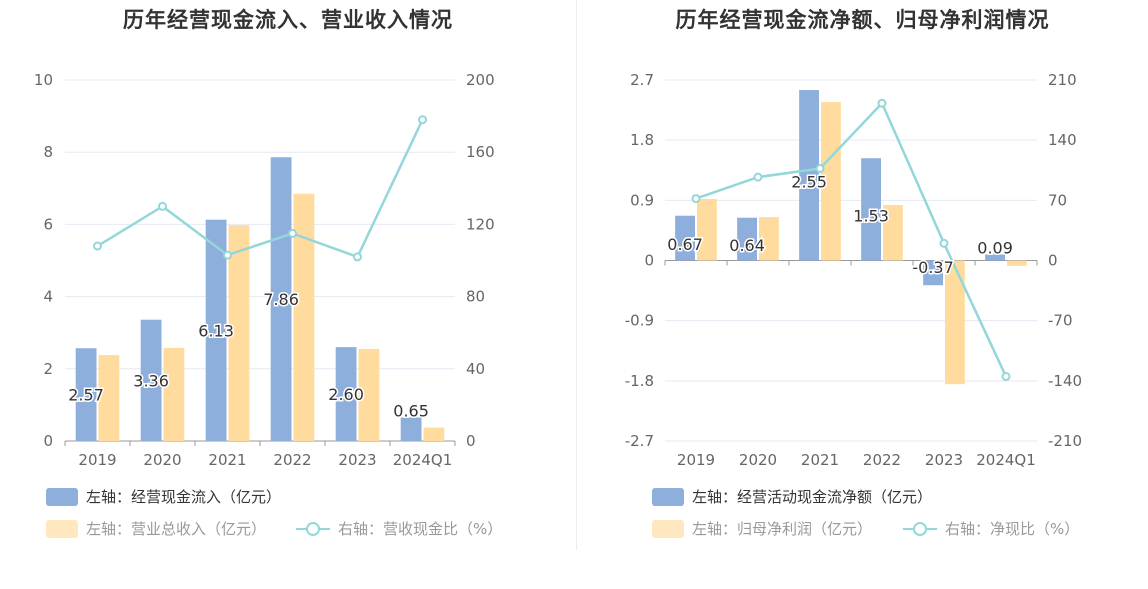 This screenshot has height=589, width=1148. What do you see at coordinates (1065, 381) in the screenshot?
I see `right-axis-tick-label: -140` at bounding box center [1065, 381].